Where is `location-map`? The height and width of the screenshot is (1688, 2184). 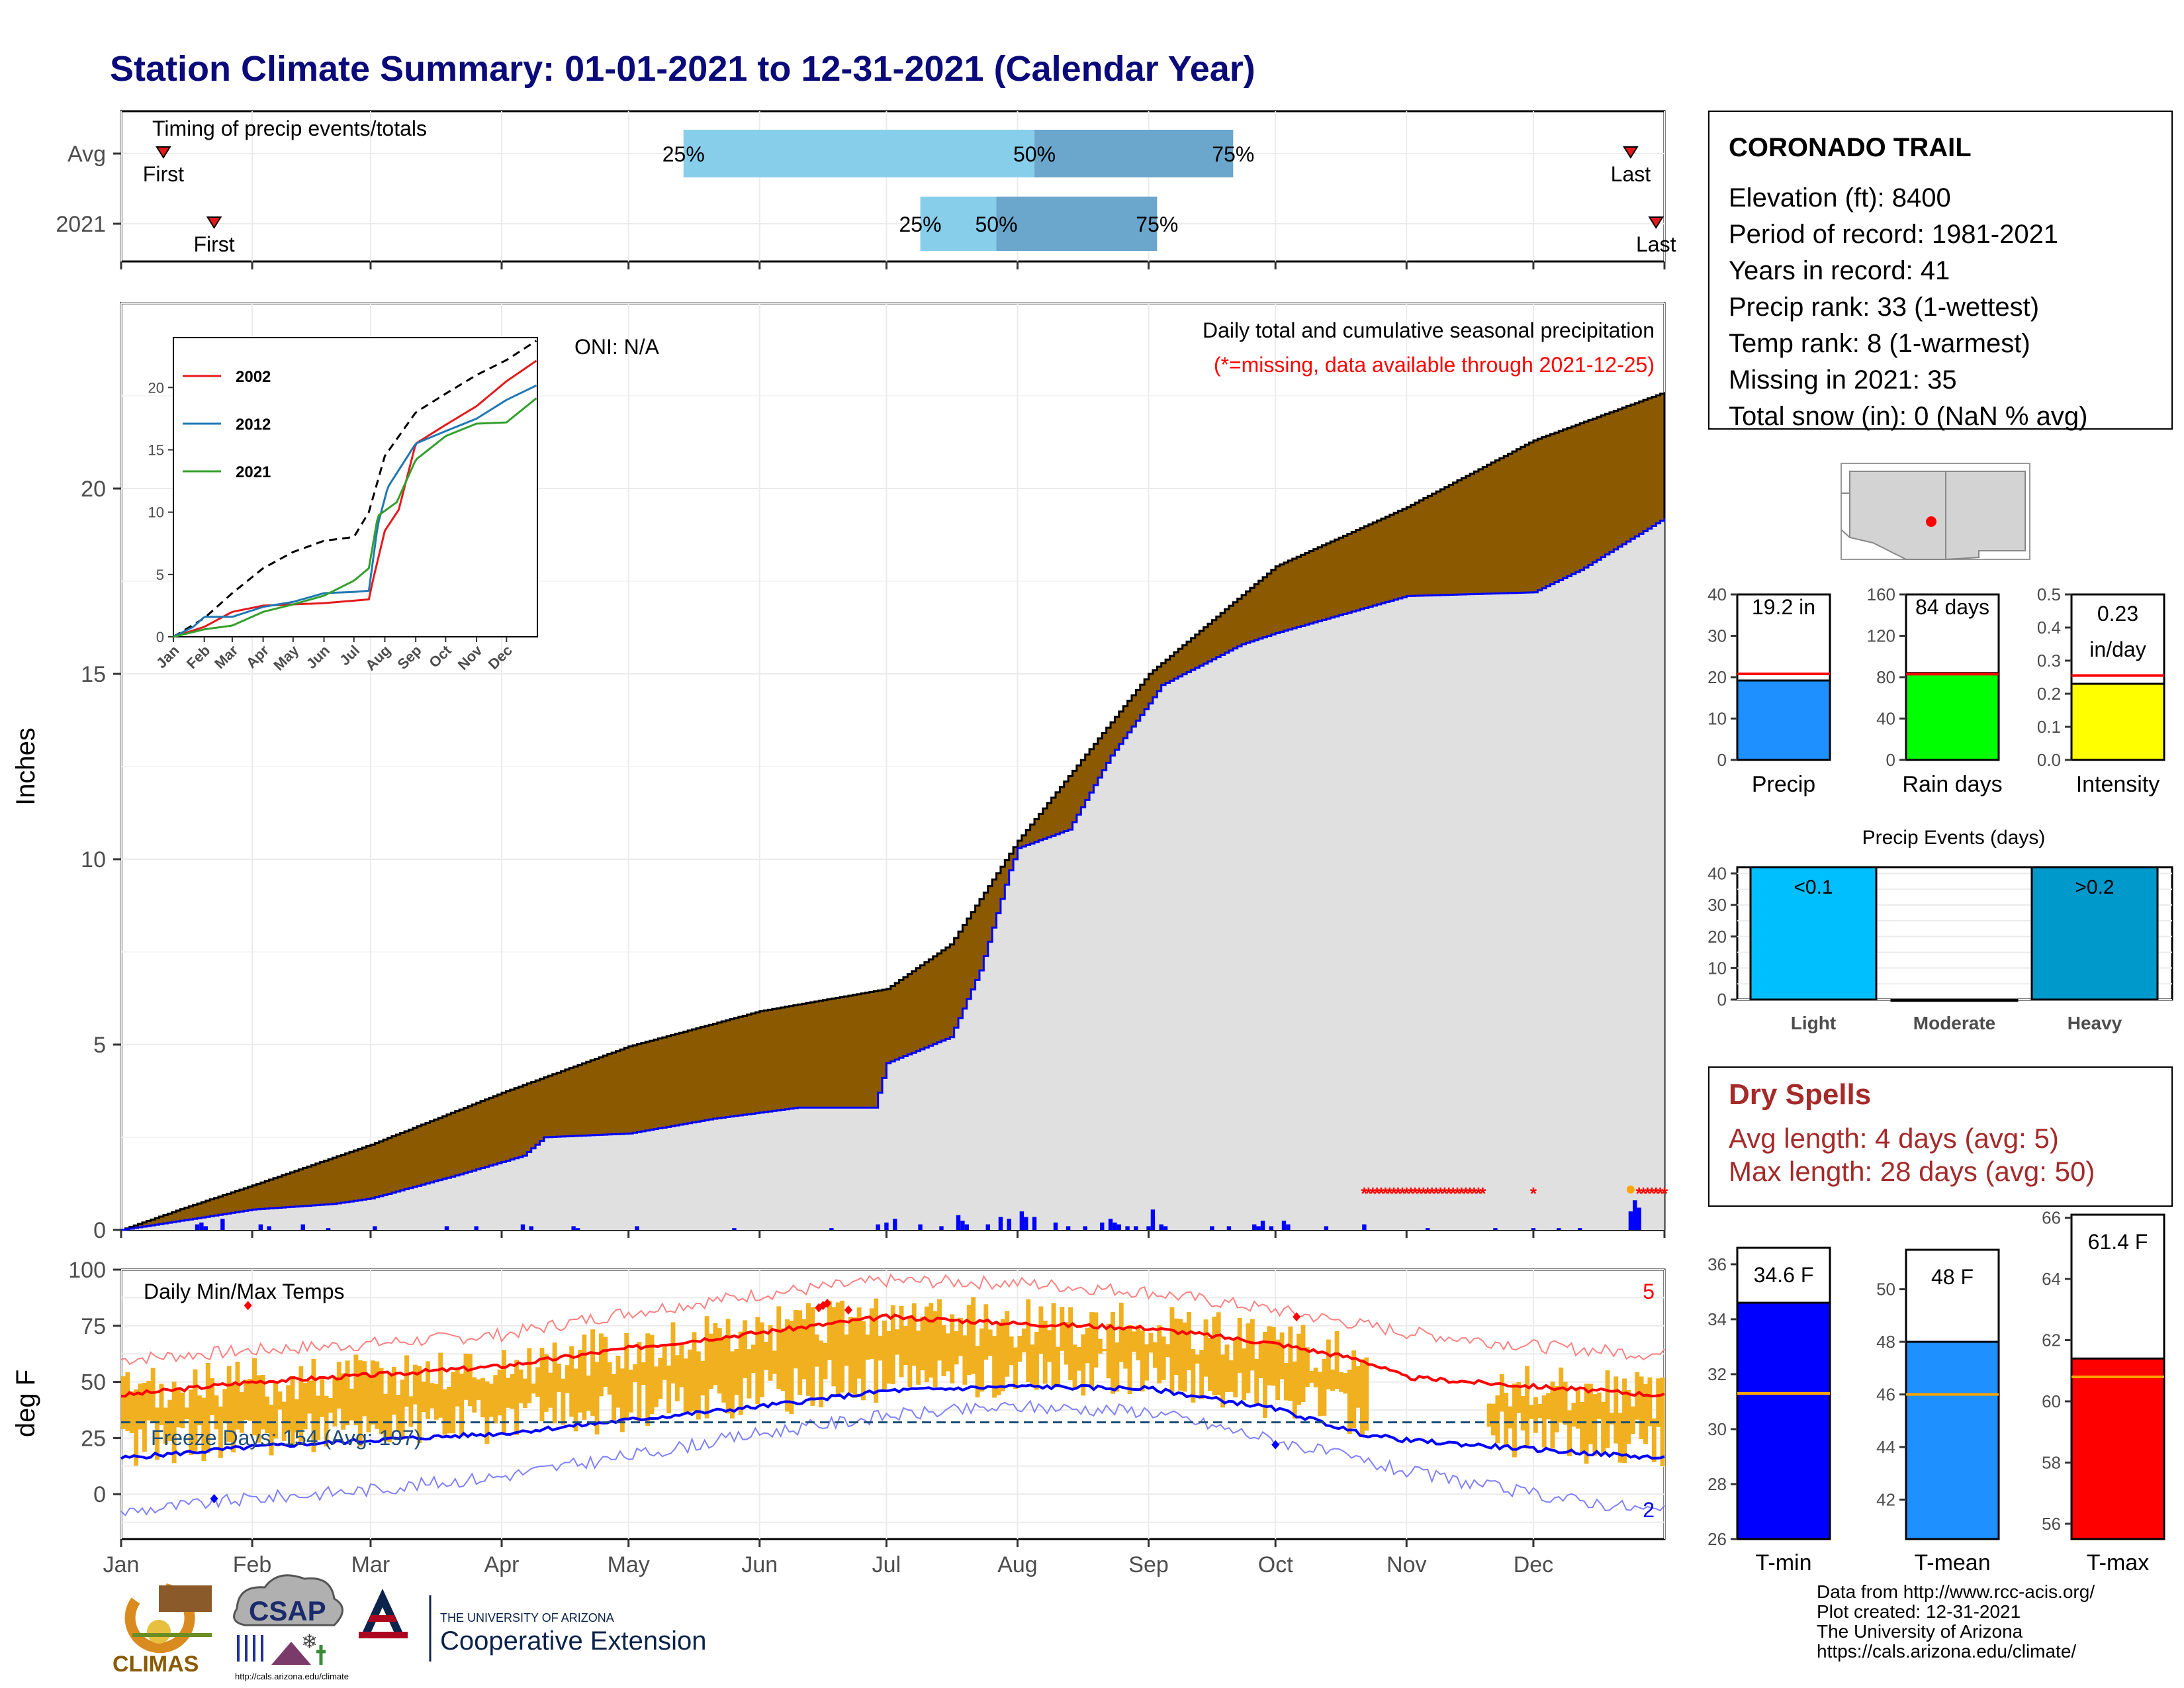 location-map is located at coordinates (1935, 512).